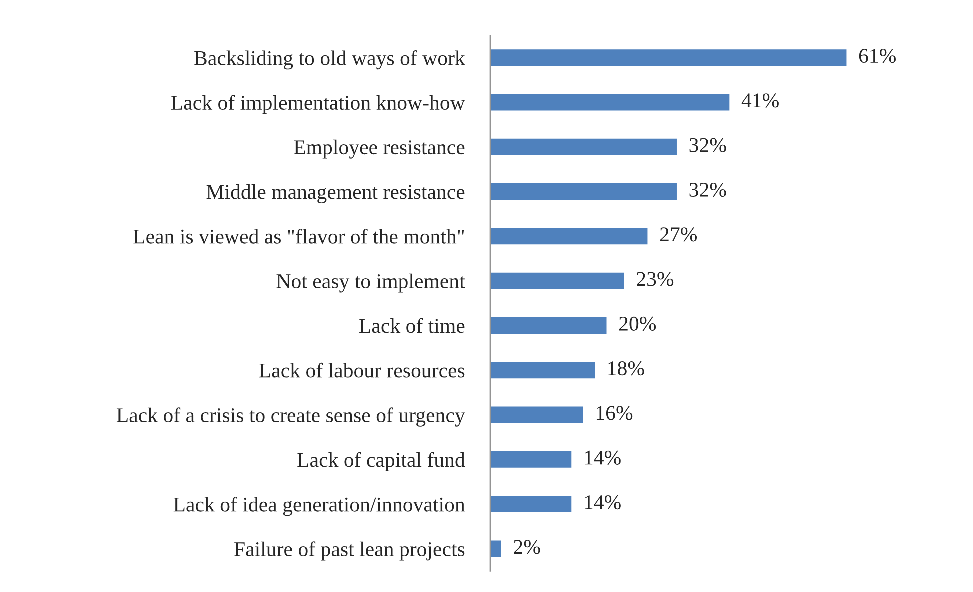 The width and height of the screenshot is (973, 592). I want to click on data-label: 61%, so click(877, 56).